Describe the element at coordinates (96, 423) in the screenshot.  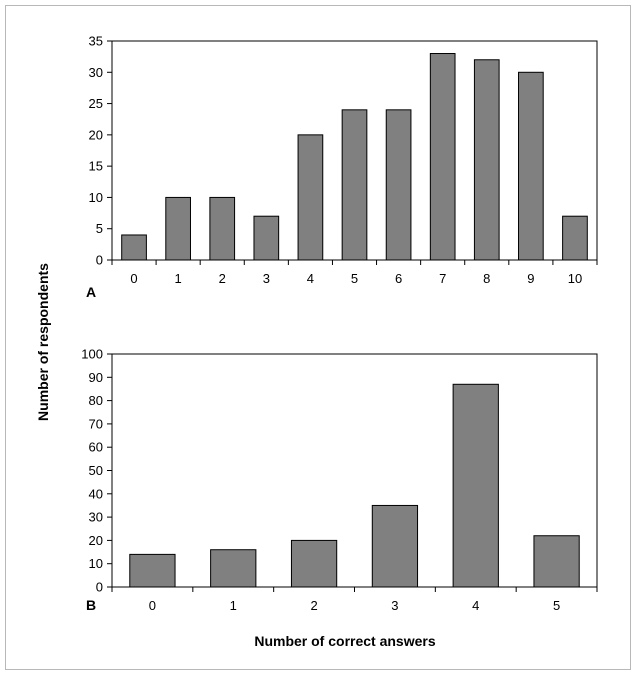
I see `y-tick-label: 70` at that location.